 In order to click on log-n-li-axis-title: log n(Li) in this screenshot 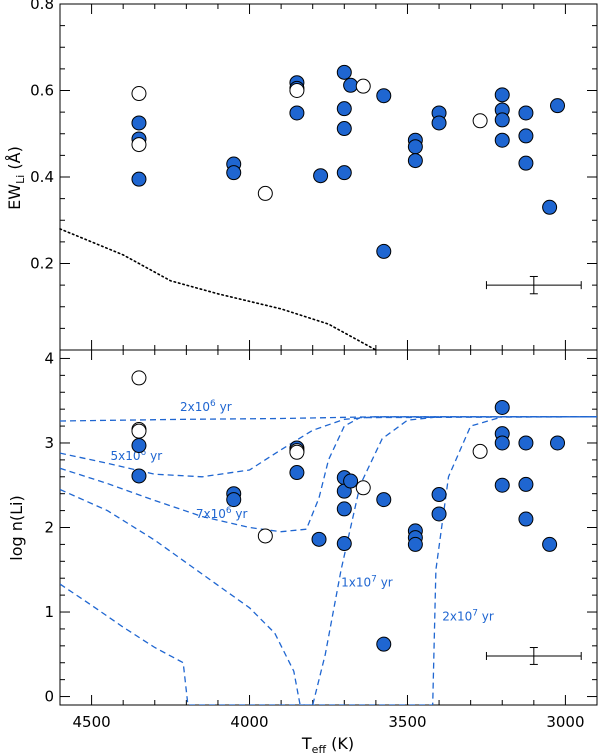, I will do `click(16, 527)`.